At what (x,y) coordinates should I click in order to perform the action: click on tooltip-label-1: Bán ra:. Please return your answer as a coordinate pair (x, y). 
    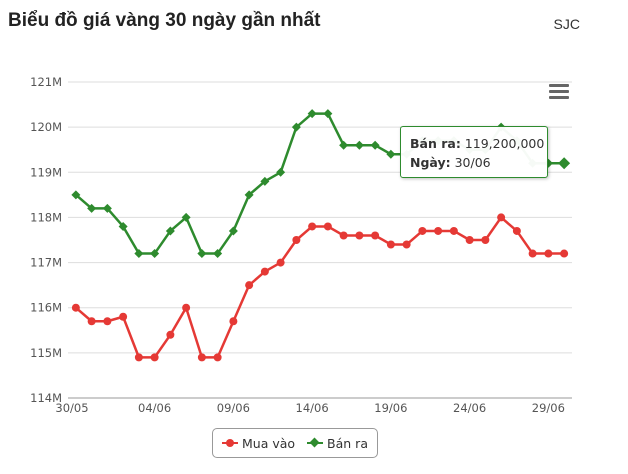
    Looking at the image, I should click on (435, 143).